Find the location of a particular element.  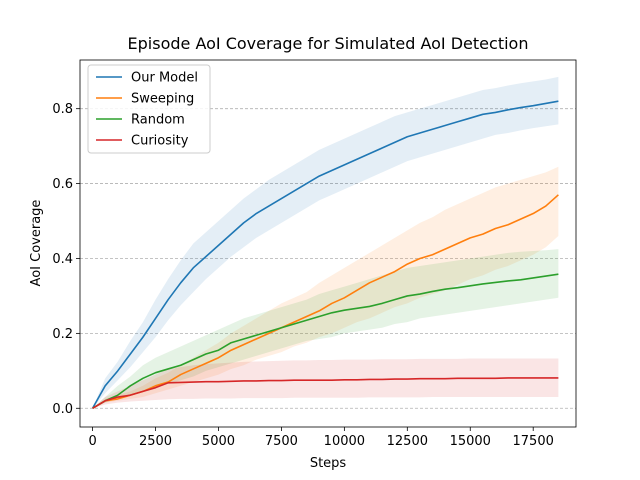

legend-box is located at coordinates (149, 109).